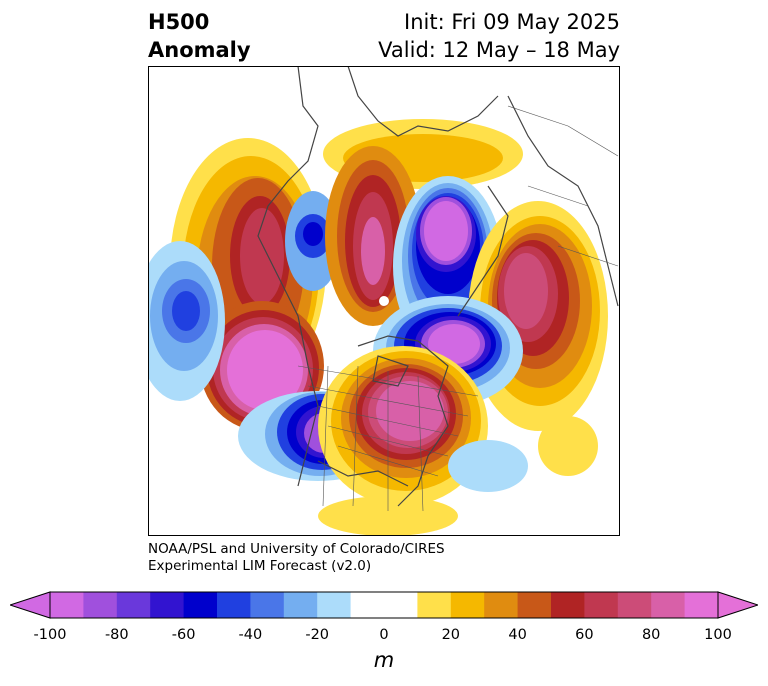 This screenshot has height=686, width=768. What do you see at coordinates (186, 321) in the screenshot?
I see `negative-anomaly-west` at bounding box center [186, 321].